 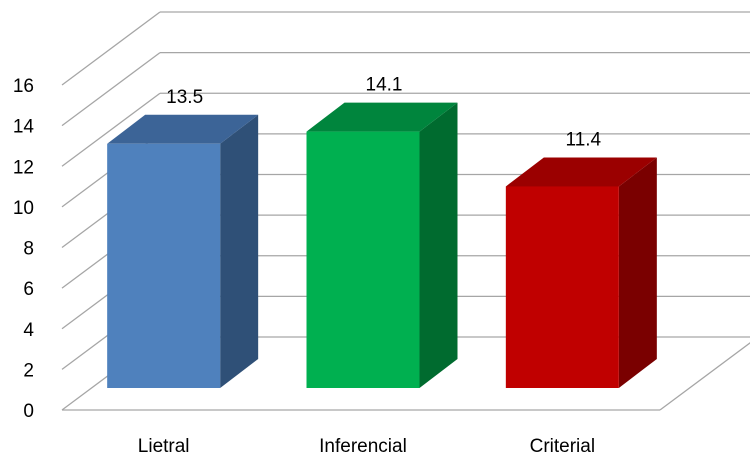 What do you see at coordinates (164, 446) in the screenshot?
I see `x-category-label: Lietral` at bounding box center [164, 446].